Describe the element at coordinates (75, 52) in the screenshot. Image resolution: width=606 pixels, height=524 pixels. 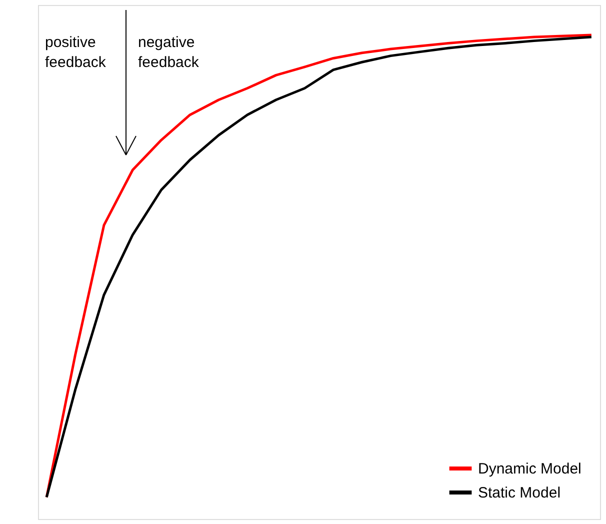
I see `annotation: positive feedback` at that location.